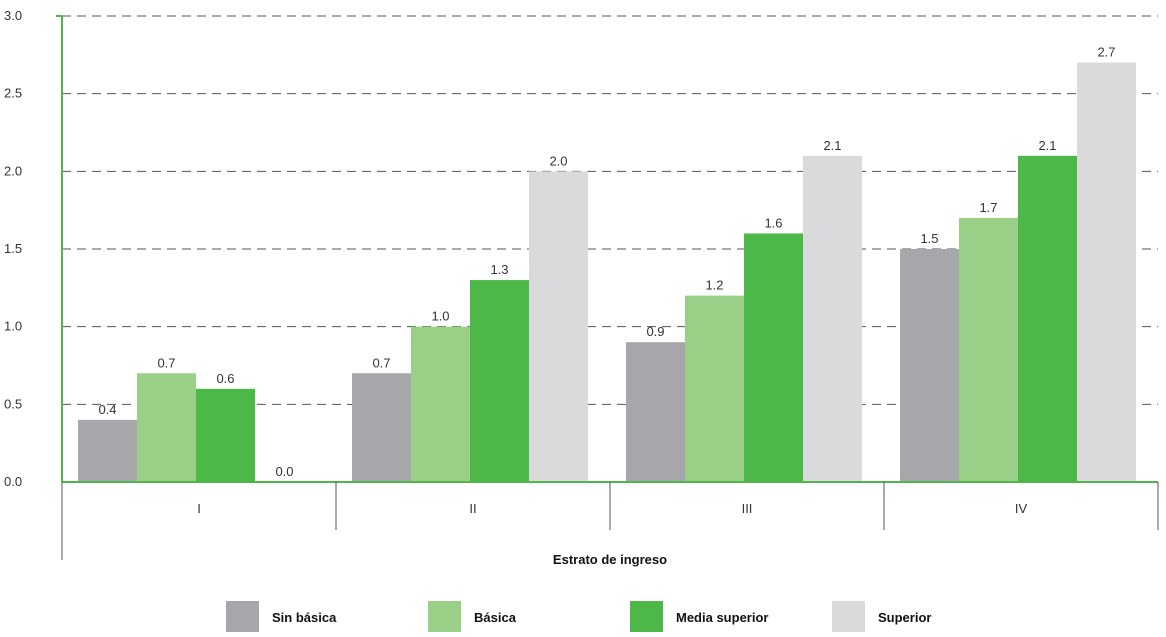 The image size is (1166, 637). What do you see at coordinates (773, 222) in the screenshot?
I see `data-label: 1.6` at bounding box center [773, 222].